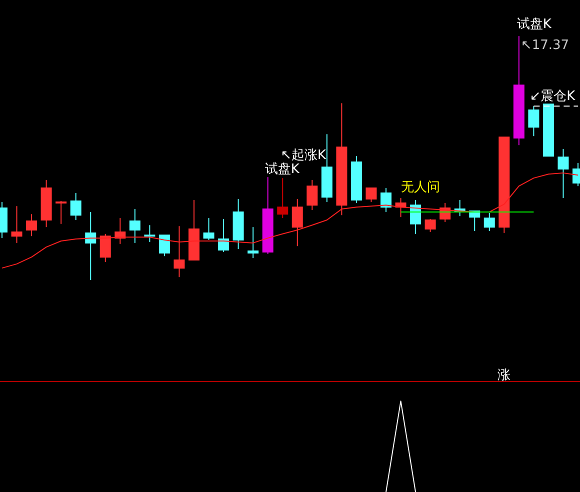  I want to click on annotation: 试盘K, so click(282, 170).